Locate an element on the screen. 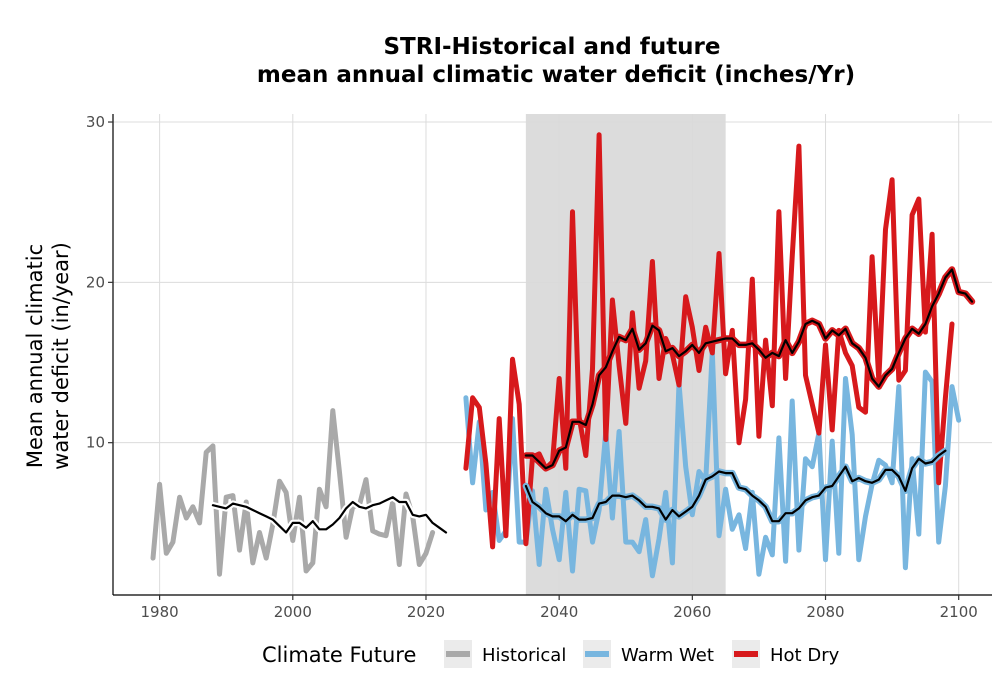 This screenshot has height=700, width=1000. legend-title: Climate Future is located at coordinates (339, 655).